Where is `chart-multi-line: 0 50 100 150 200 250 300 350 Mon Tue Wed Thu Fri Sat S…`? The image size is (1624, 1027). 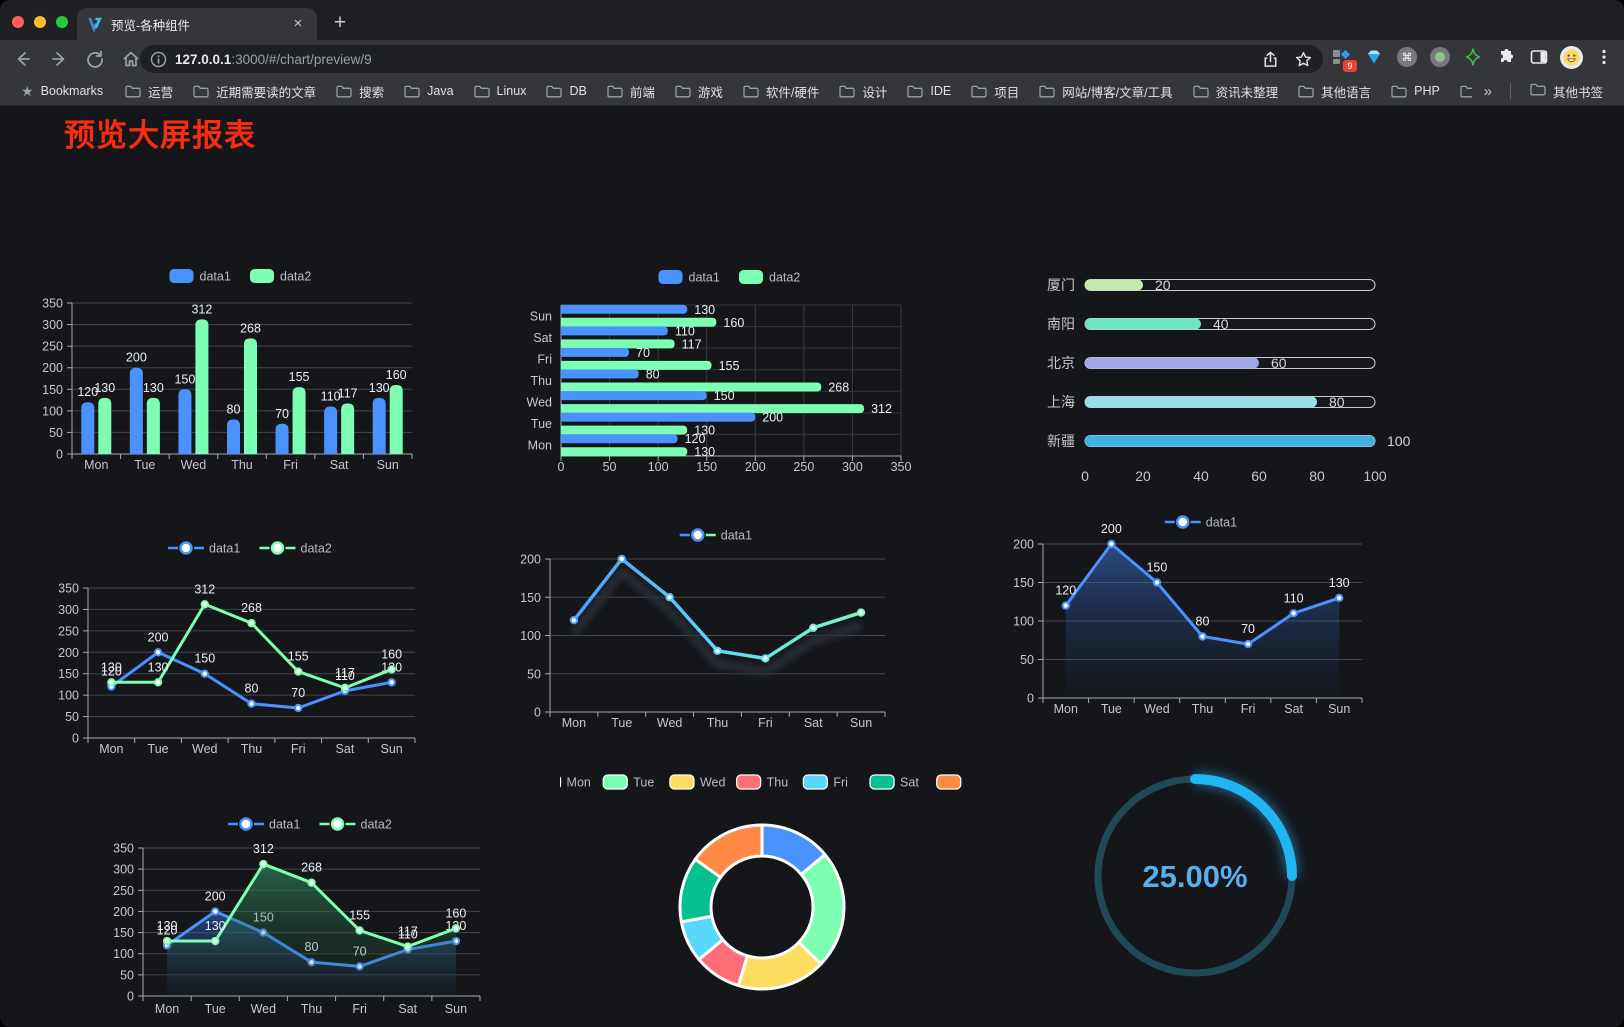 chart-multi-line: 0 50 100 150 200 250 300 350 Mon Tue Wed Thu Fri Sat S… is located at coordinates (250, 647).